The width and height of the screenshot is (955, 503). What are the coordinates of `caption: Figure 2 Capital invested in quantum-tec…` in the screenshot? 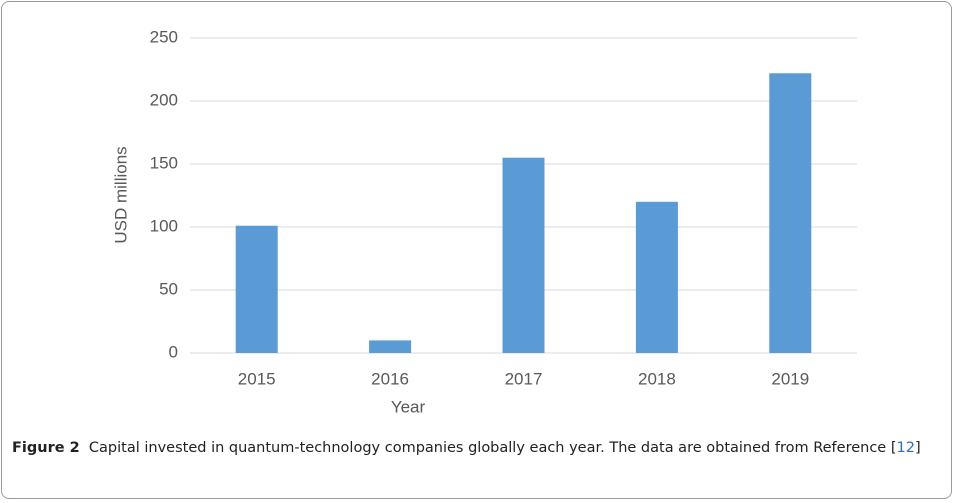 It's located at (479, 448).